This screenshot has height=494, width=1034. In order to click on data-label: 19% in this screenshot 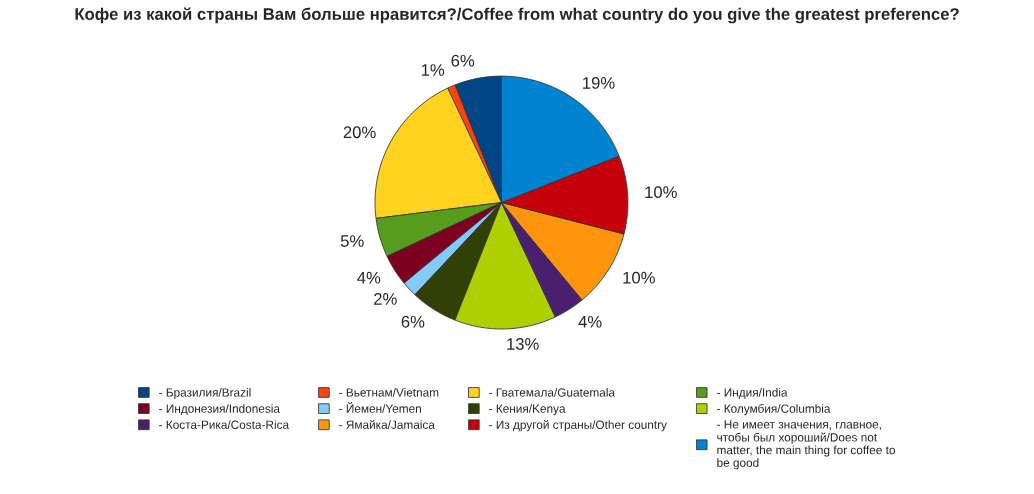, I will do `click(599, 83)`.